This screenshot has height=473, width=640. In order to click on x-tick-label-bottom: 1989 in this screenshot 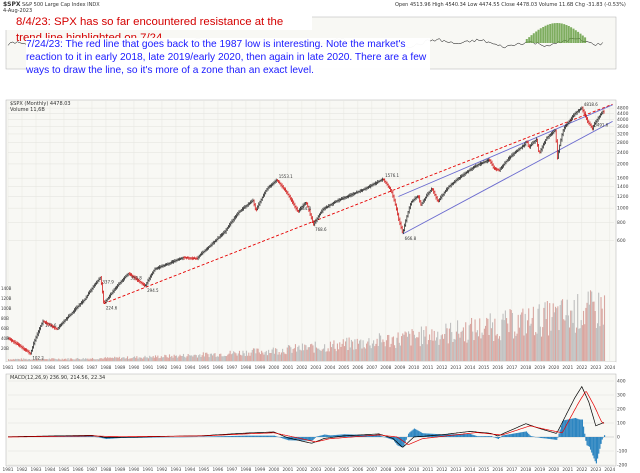, I will do `click(119, 470)`.